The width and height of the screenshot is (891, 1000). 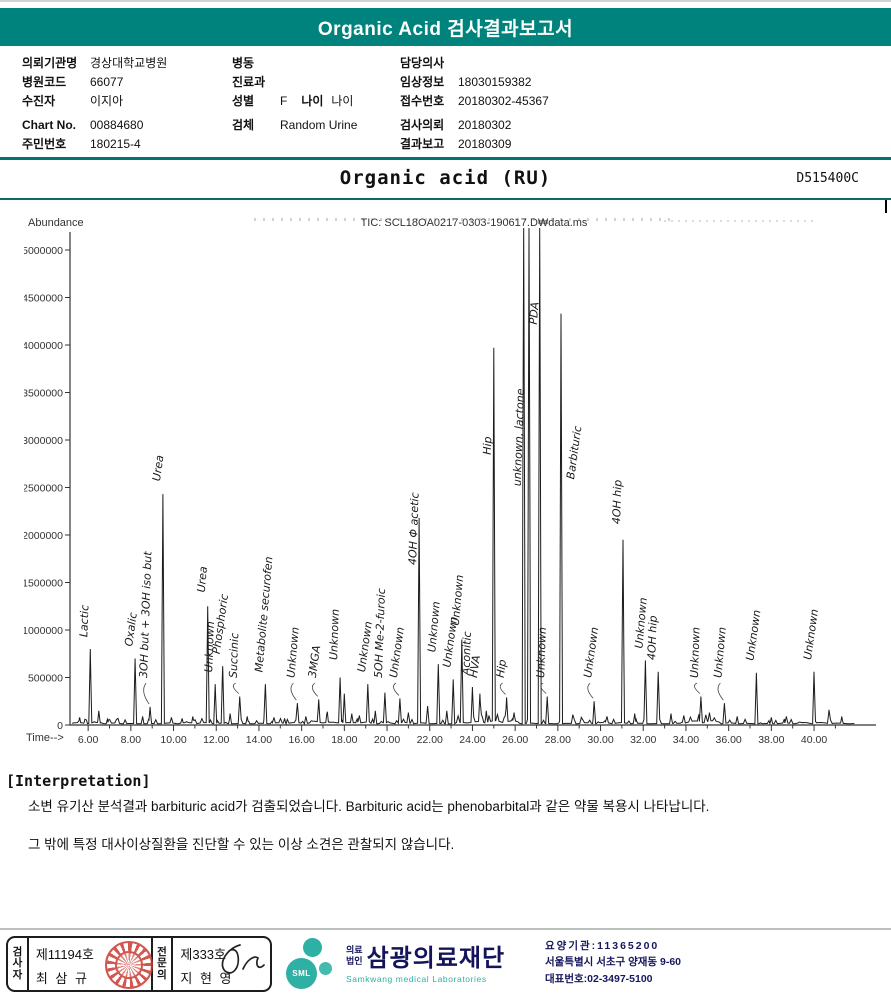 What do you see at coordinates (445, 199) in the screenshot?
I see `teal-rule-thin` at bounding box center [445, 199].